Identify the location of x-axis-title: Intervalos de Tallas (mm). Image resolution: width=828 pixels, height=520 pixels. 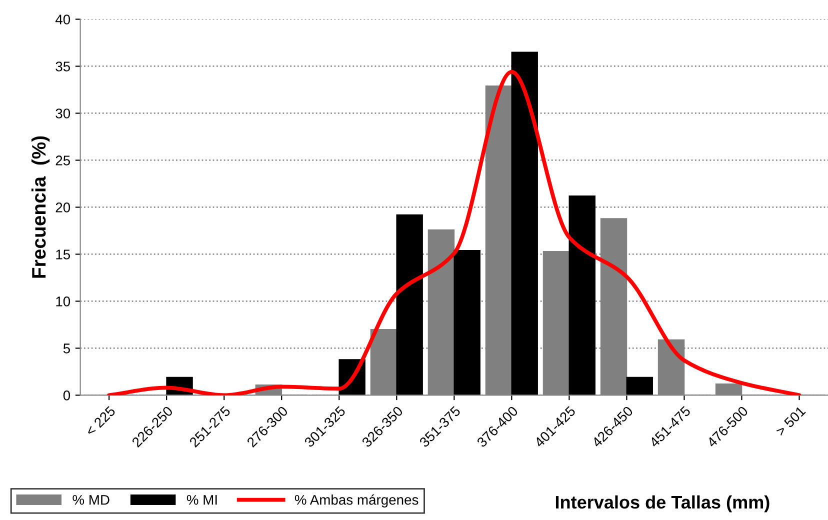
(663, 503).